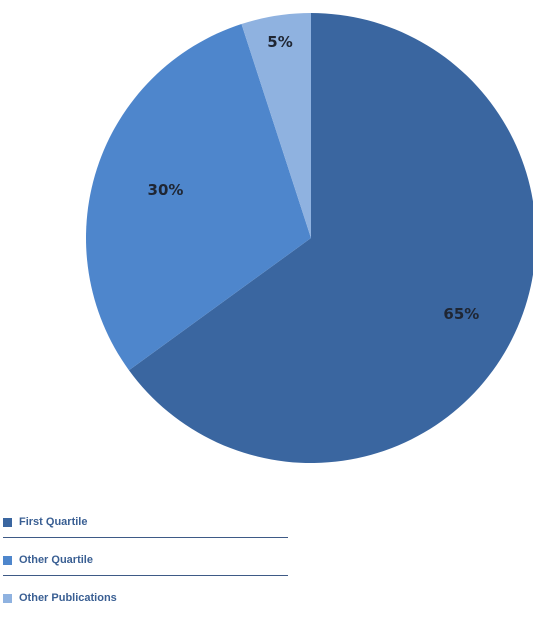  Describe the element at coordinates (150, 522) in the screenshot. I see `legend-item-first-quartile: First Quartile` at that location.